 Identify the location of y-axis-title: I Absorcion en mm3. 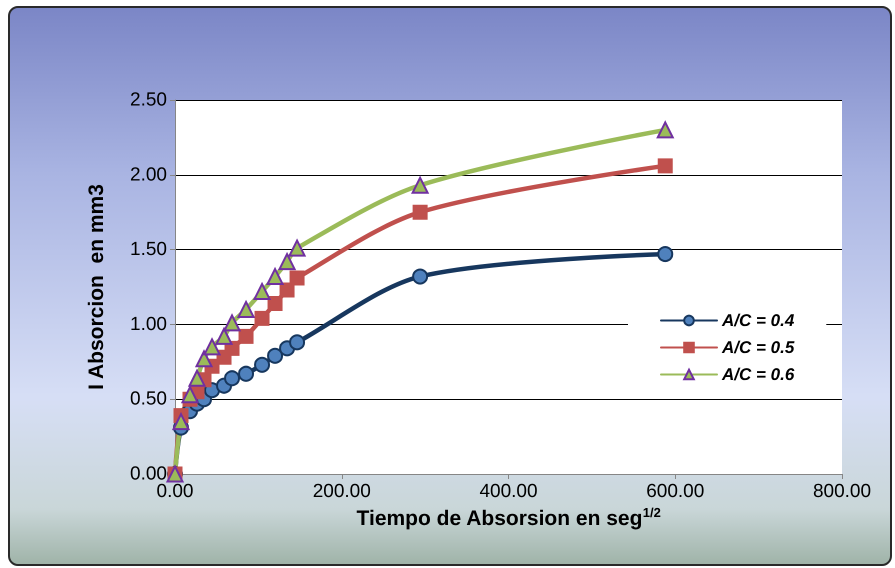
(96, 287).